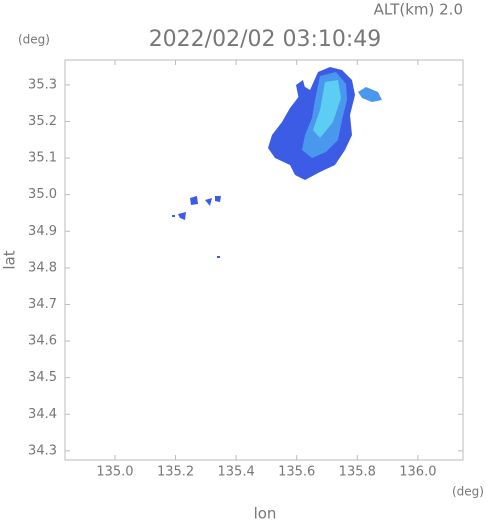 This screenshot has width=491, height=521. I want to click on y-tick-label: 35.3, so click(42, 84).